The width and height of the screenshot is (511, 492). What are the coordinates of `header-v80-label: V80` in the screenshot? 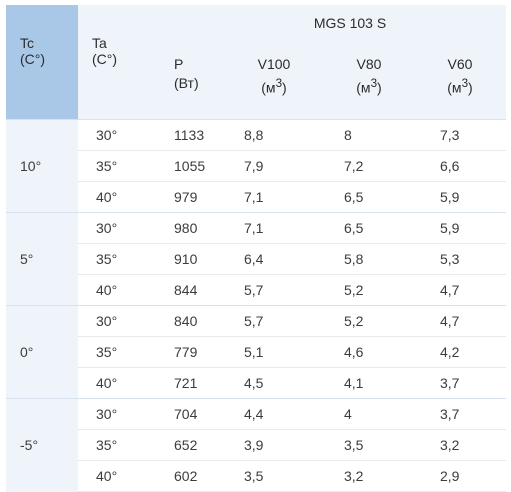 It's located at (369, 64).